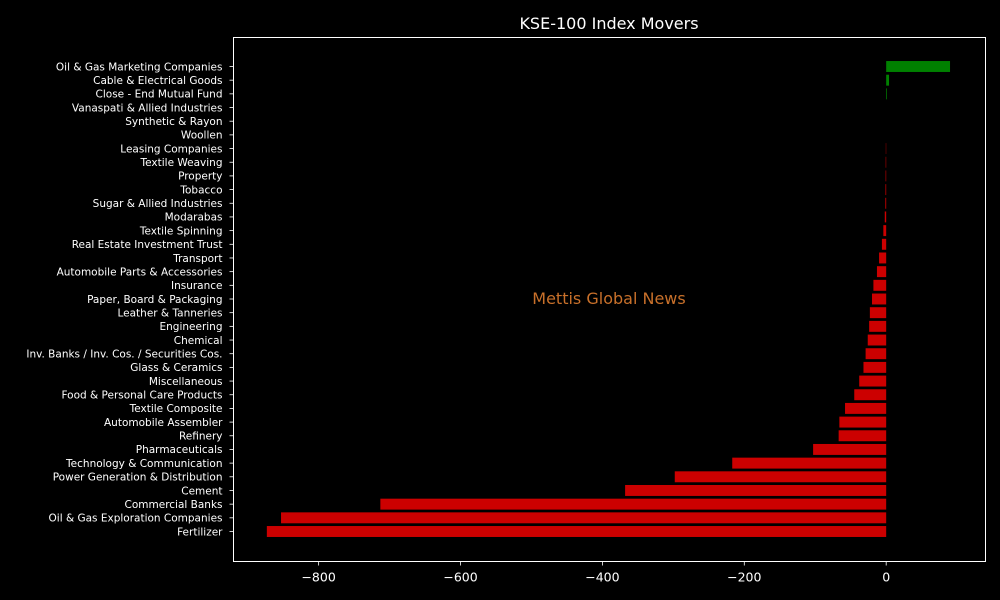 The height and width of the screenshot is (600, 1000). I want to click on x-axis-ticks: −800 −600 −400 −200 0, so click(595, 573).